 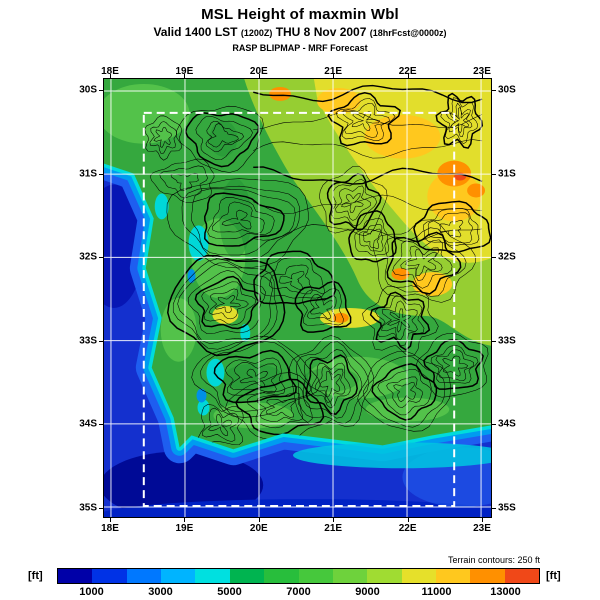 What do you see at coordinates (88, 257) in the screenshot?
I see `lat-label-left: 32S` at bounding box center [88, 257].